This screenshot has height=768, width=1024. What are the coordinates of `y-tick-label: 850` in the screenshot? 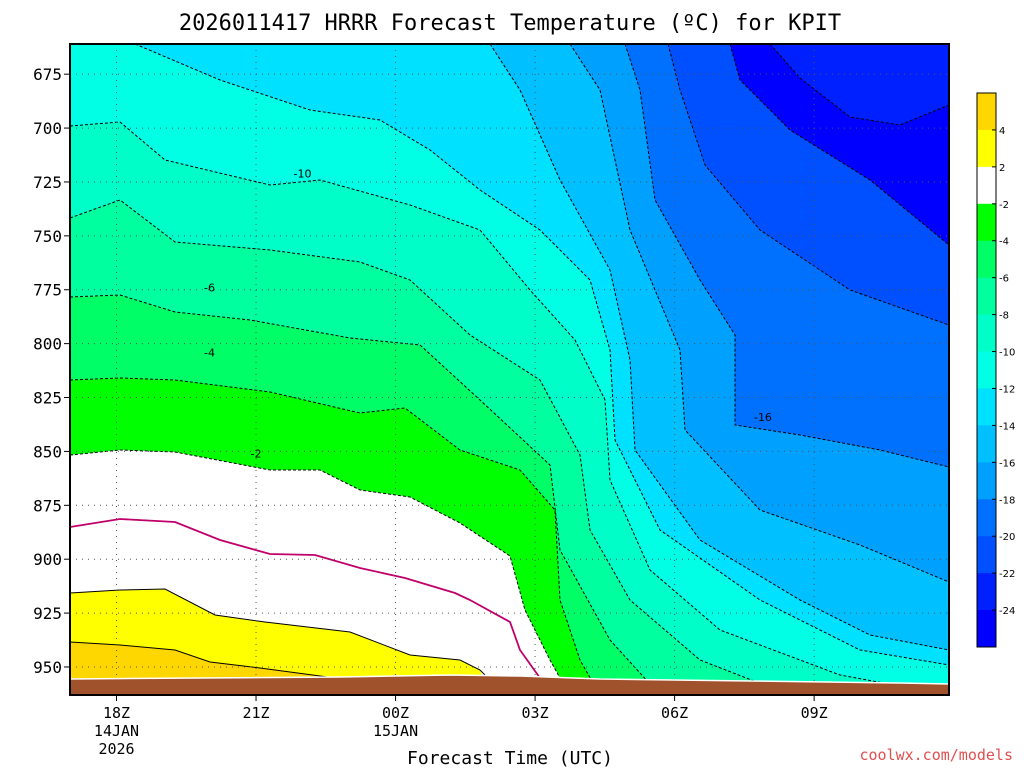 It's located at (47, 451).